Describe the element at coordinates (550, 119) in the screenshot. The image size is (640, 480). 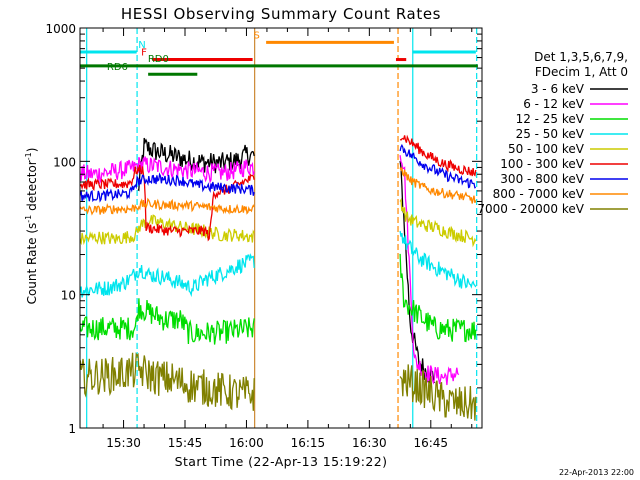
I see `legend-label-3: 12 - 25 keV` at that location.